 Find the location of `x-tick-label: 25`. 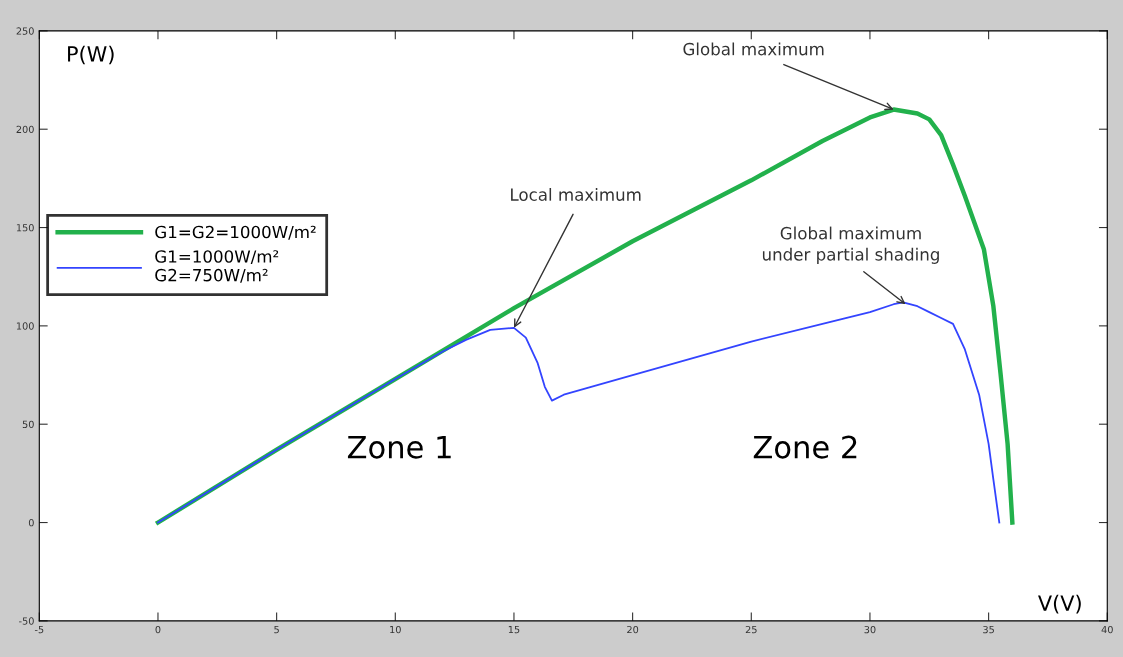

x-tick-label: 25 is located at coordinates (751, 629).